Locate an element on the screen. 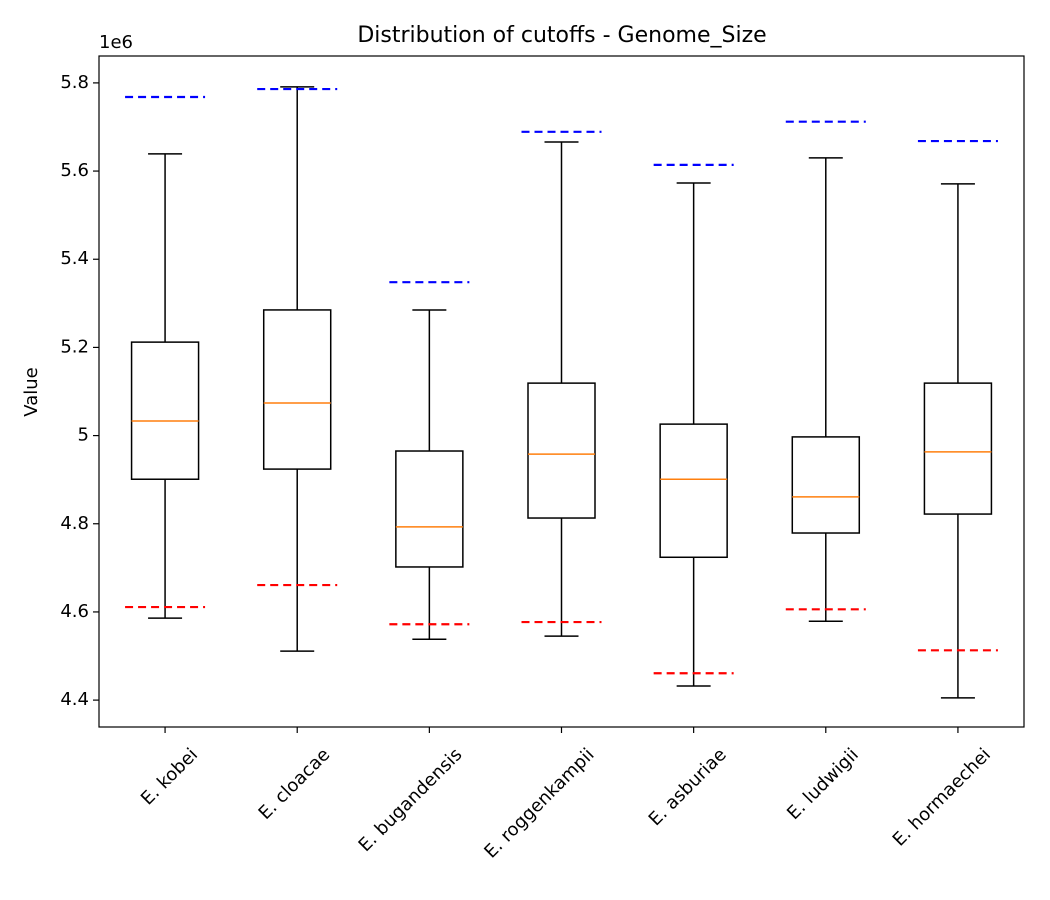 The image size is (1050, 900). y-tick-label: 4.8 is located at coordinates (74, 523).